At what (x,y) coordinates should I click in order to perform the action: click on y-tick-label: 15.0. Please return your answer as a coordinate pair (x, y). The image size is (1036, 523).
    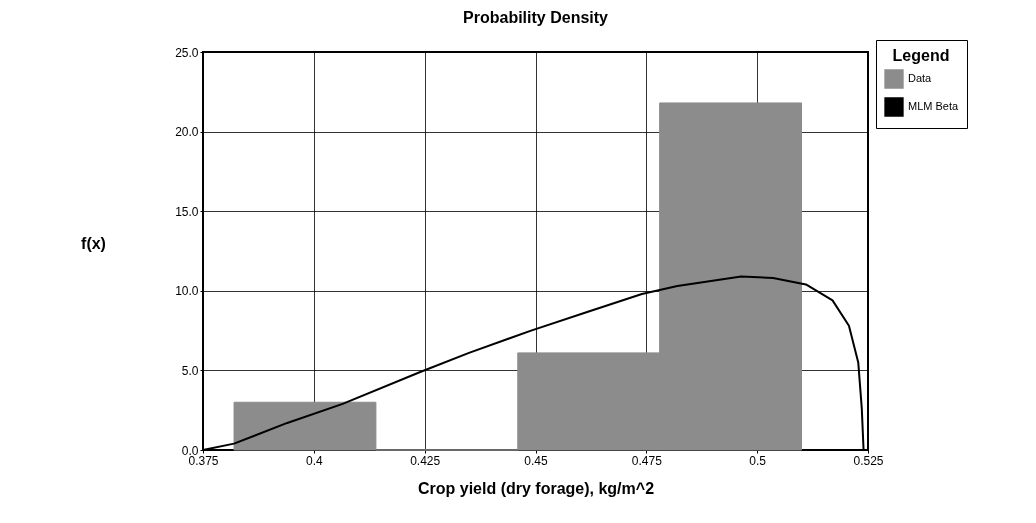
    Looking at the image, I should click on (187, 211).